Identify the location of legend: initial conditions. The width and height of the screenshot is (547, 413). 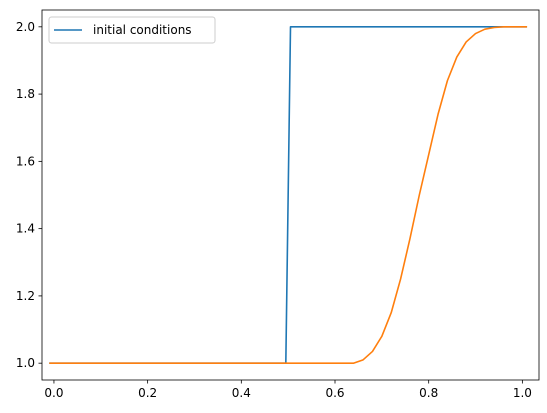
(132, 30).